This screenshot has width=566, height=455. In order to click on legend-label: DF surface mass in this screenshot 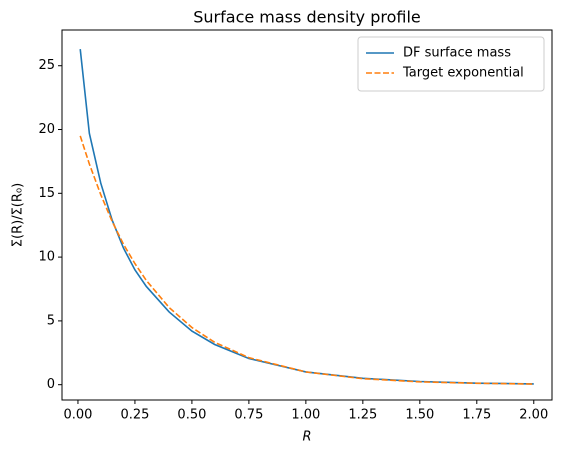, I will do `click(457, 53)`.